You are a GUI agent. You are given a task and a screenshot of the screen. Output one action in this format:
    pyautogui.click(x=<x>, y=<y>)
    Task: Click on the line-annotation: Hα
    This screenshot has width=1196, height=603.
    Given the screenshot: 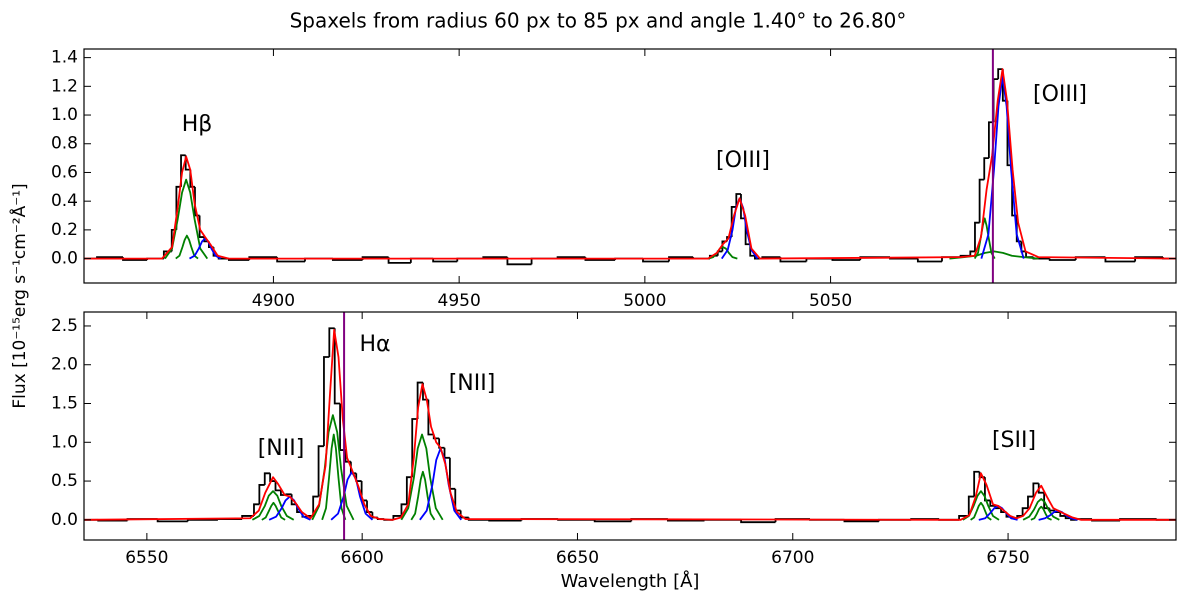 What is the action you would take?
    pyautogui.click(x=374, y=344)
    